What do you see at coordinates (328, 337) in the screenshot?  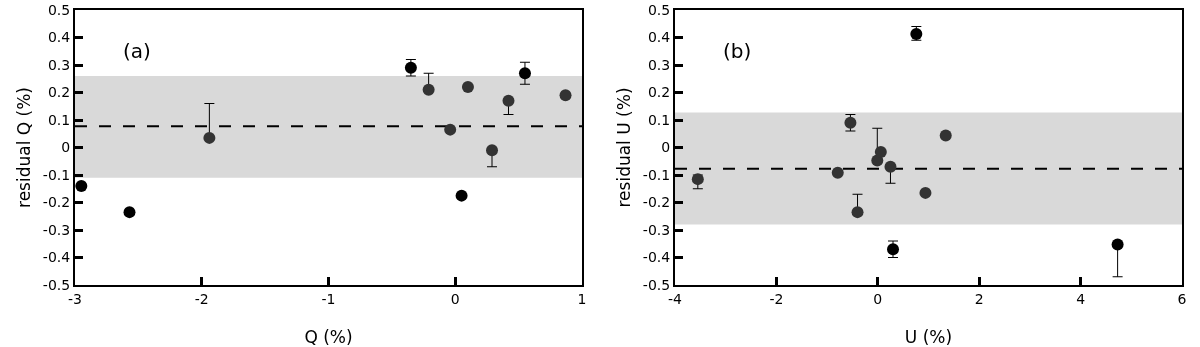 I see `x-axis-title: Q (%)` at bounding box center [328, 337].